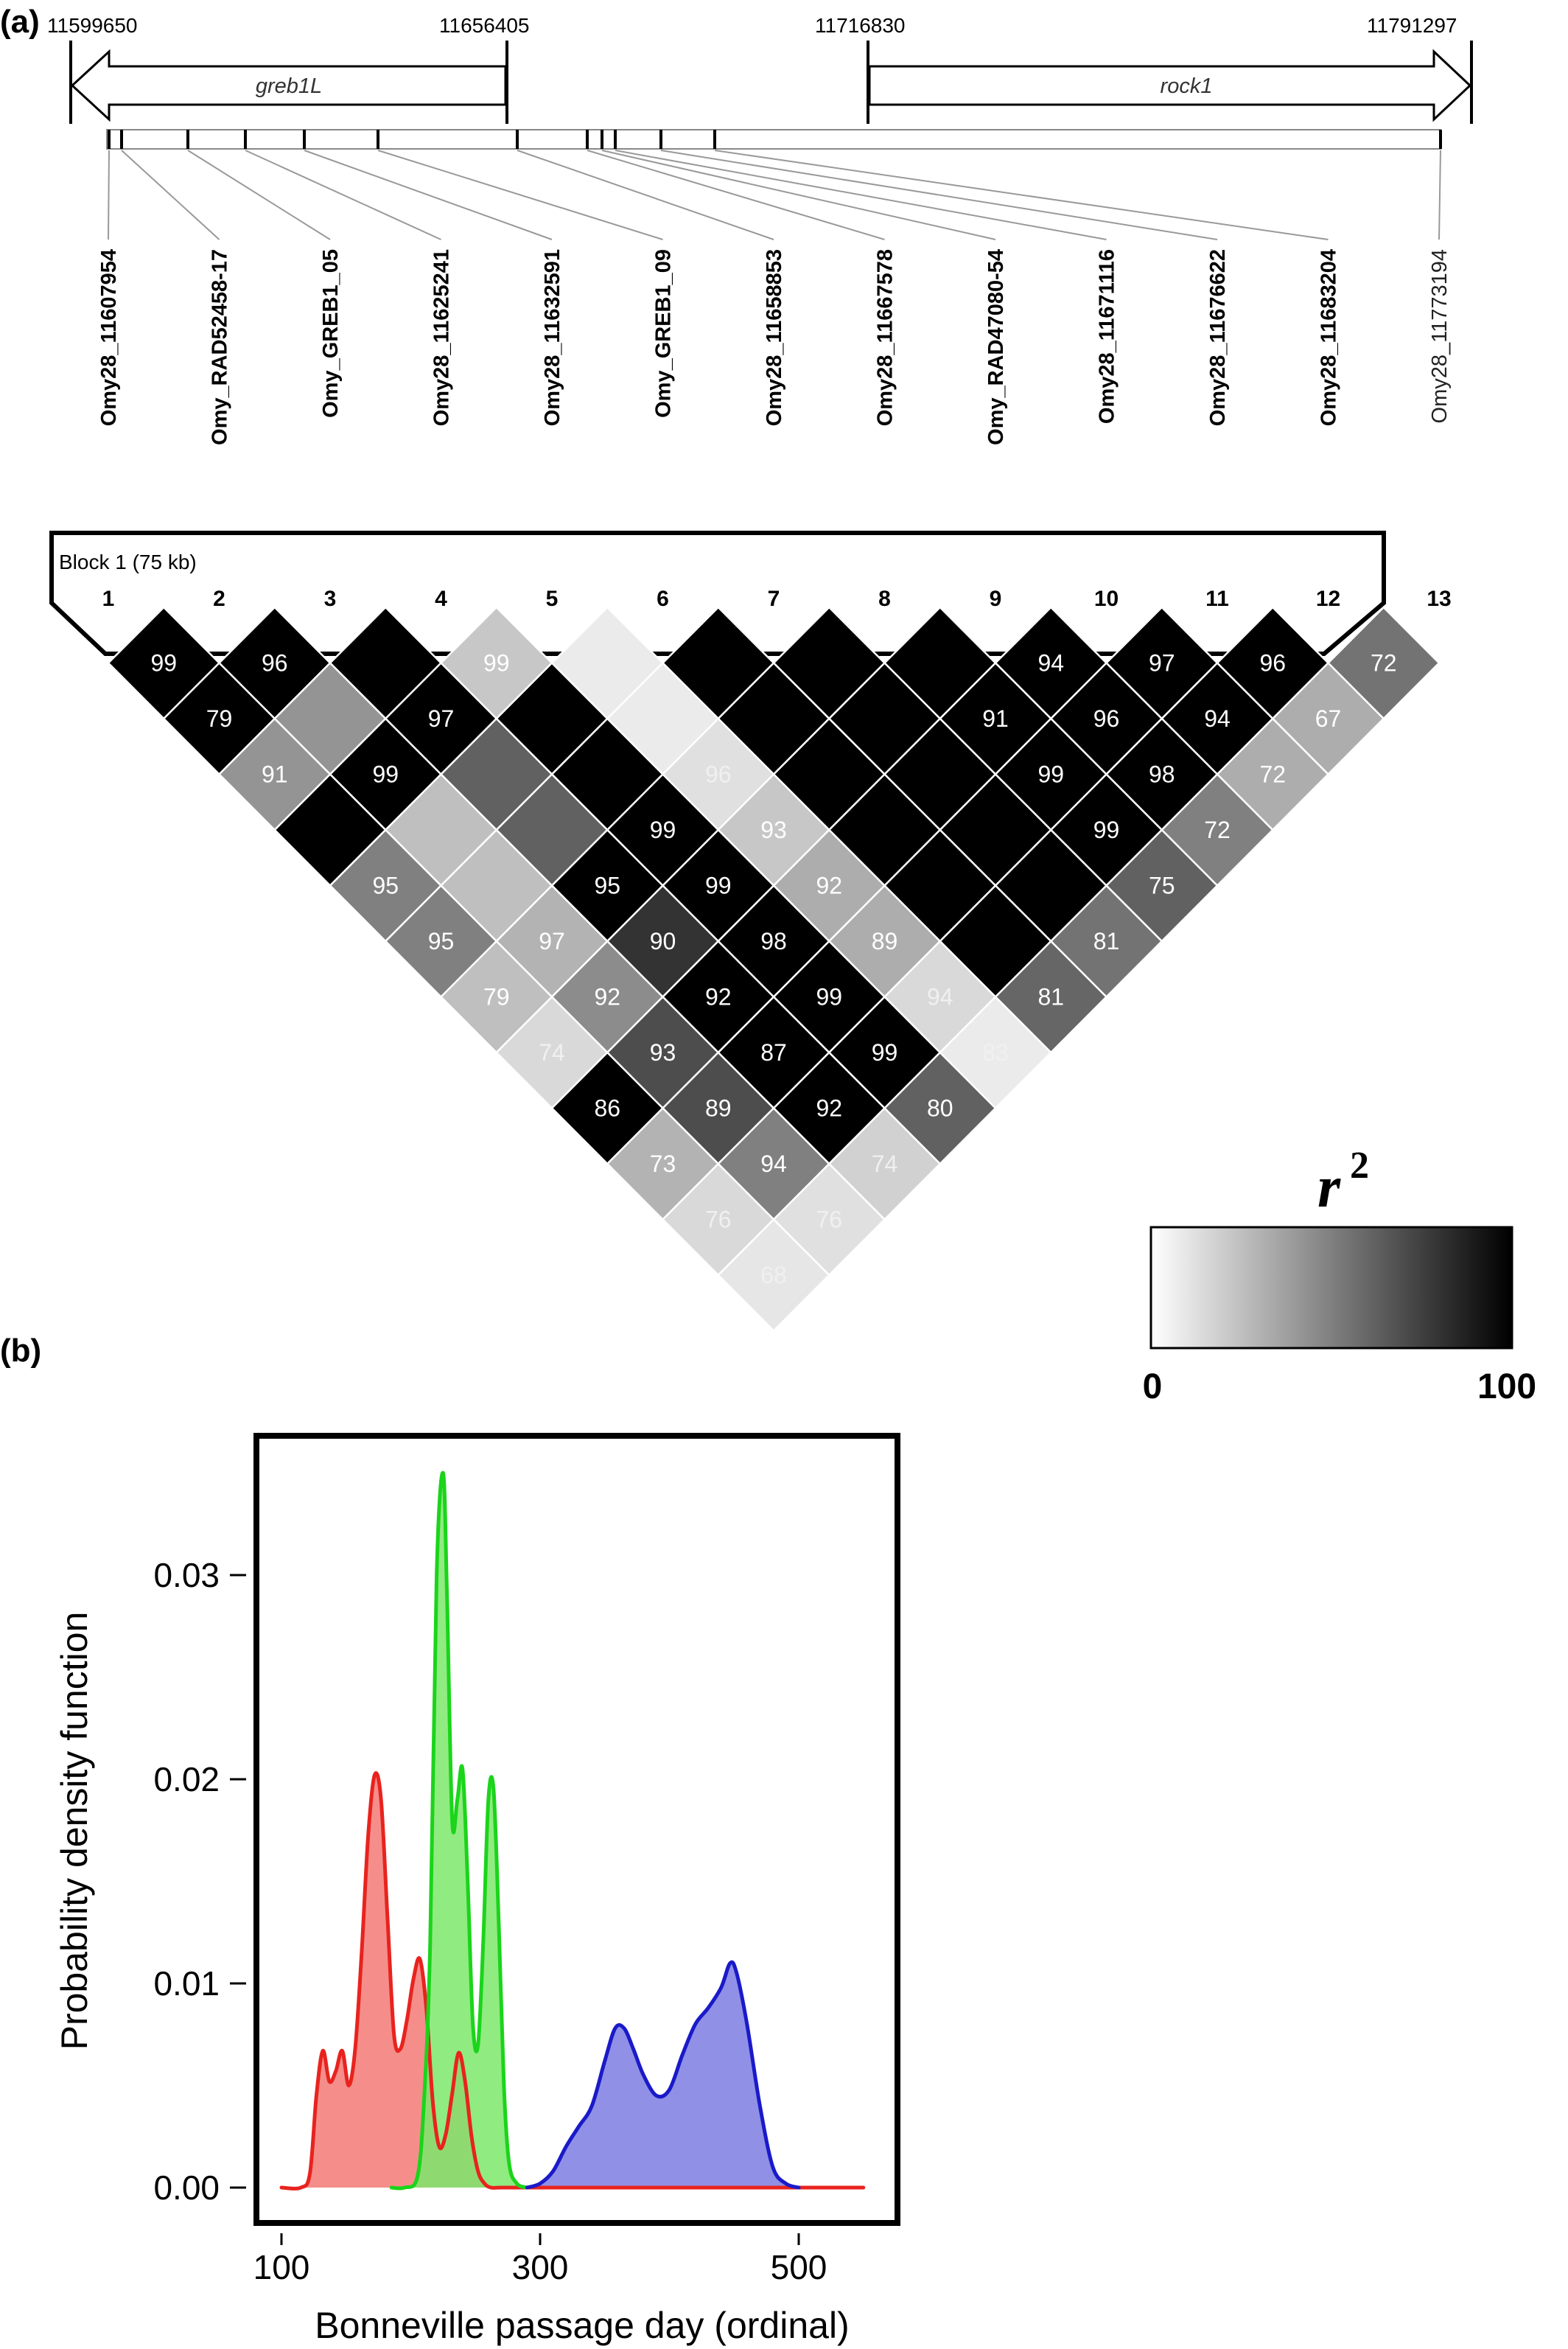 Image resolution: width=1568 pixels, height=2349 pixels. What do you see at coordinates (860, 26) in the screenshot?
I see `coord-3: 11716830` at bounding box center [860, 26].